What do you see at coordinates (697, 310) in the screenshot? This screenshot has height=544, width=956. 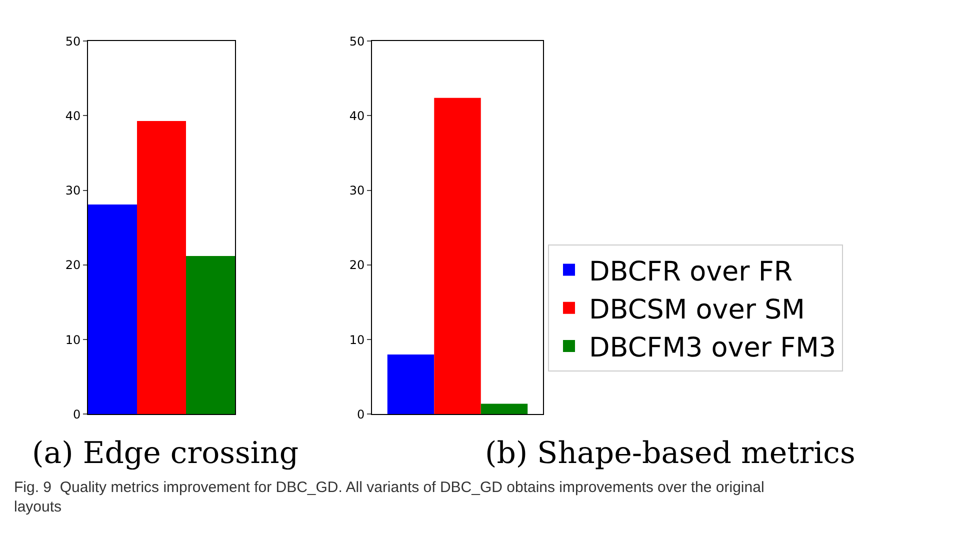 I see `legend-label: DBCSM over SM` at bounding box center [697, 310].